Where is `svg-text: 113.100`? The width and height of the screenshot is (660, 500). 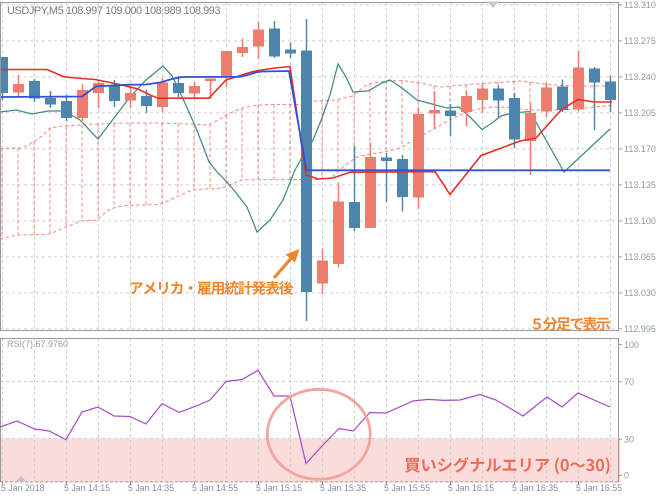
svg-text: 113.100 is located at coordinates (640, 221).